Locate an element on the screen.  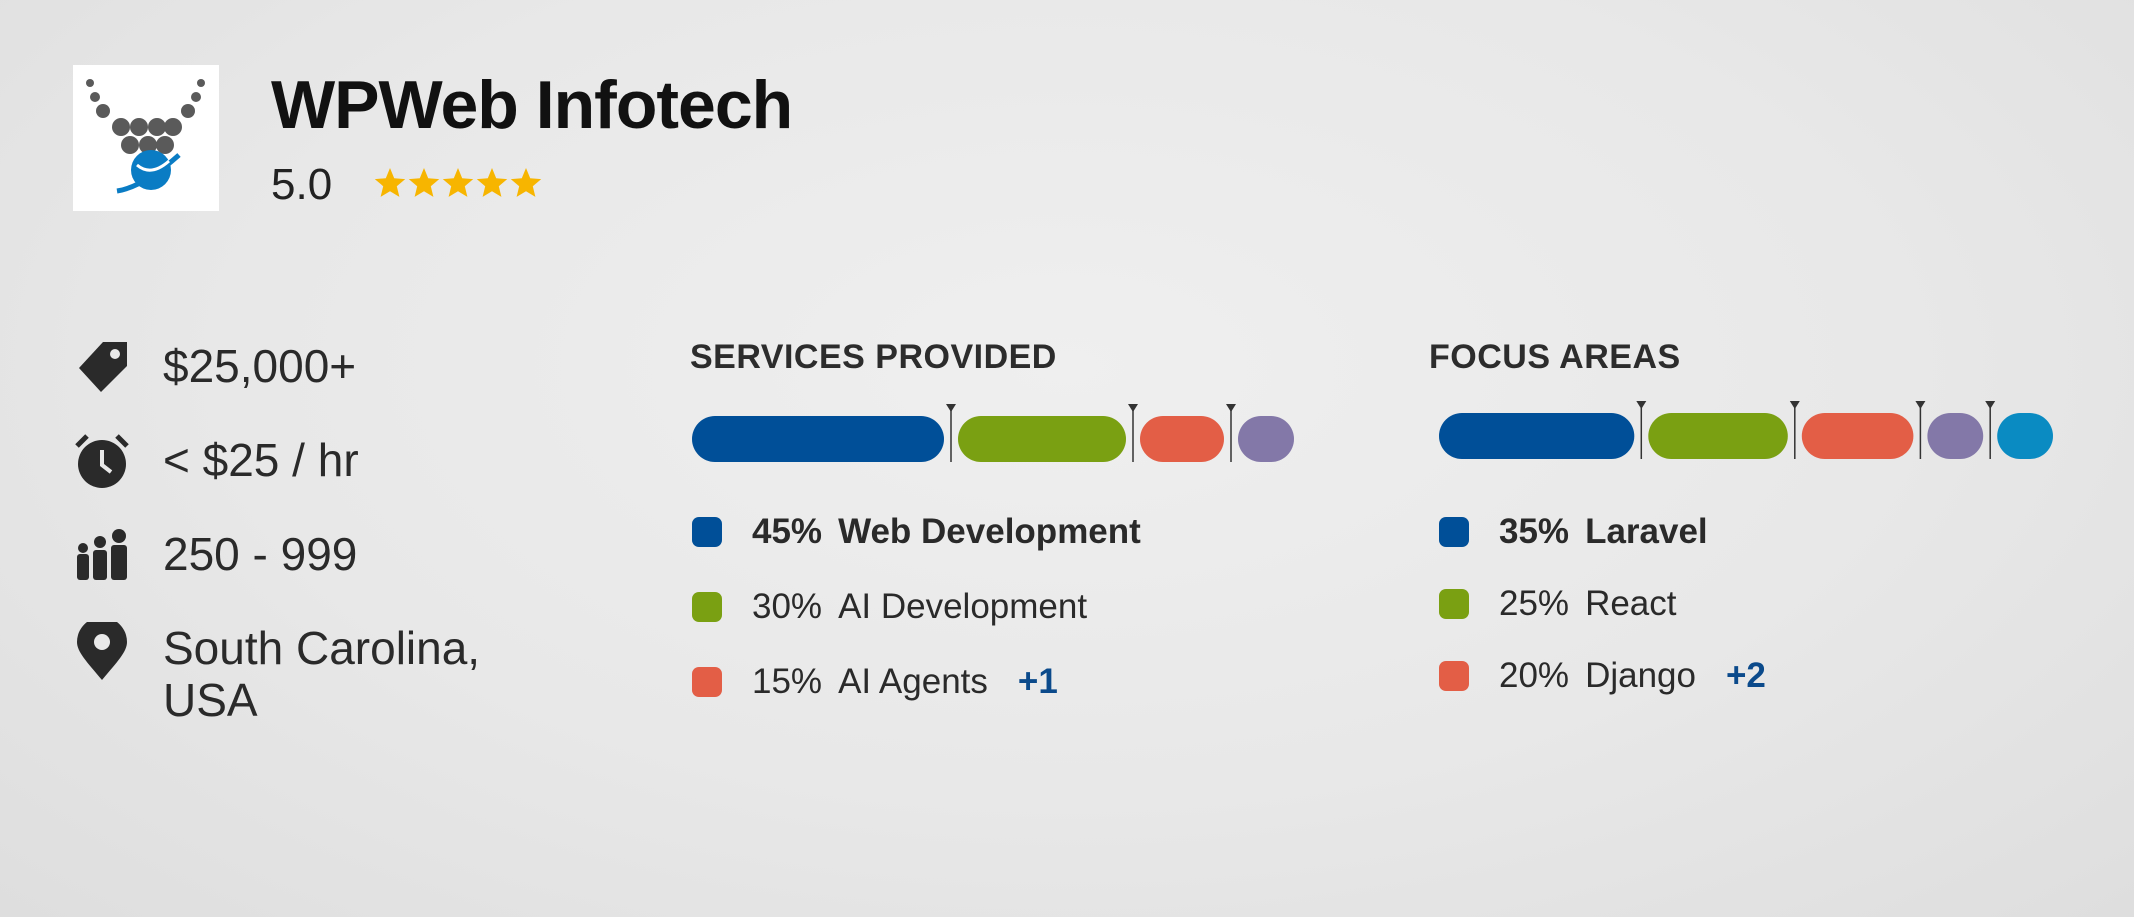
legend-label: React is located at coordinates (1631, 603).